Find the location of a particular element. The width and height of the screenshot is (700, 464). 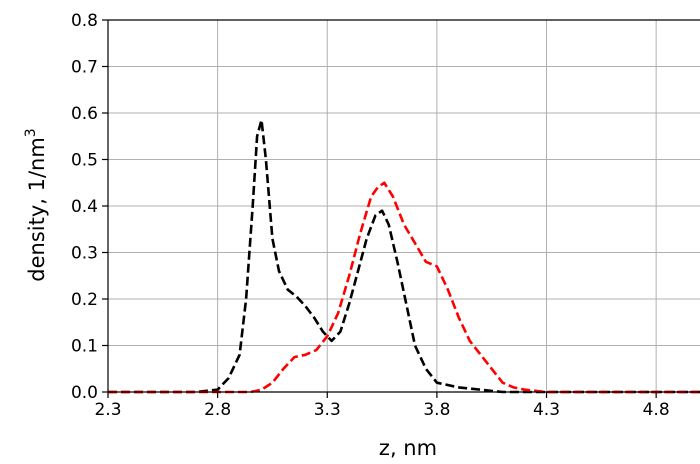

y-tick-label: 0.1 is located at coordinates (84, 347).